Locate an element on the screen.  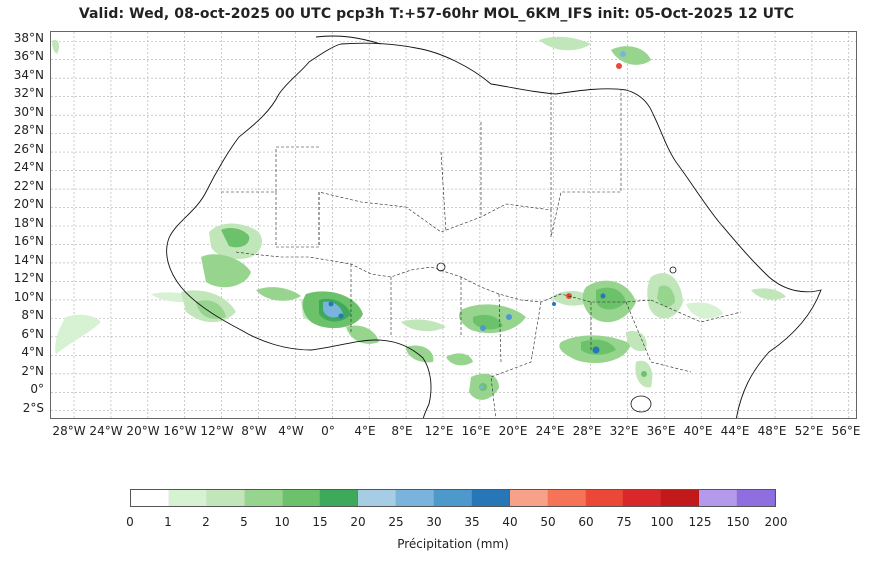
lon-label: 32°E is located at coordinates (624, 431).